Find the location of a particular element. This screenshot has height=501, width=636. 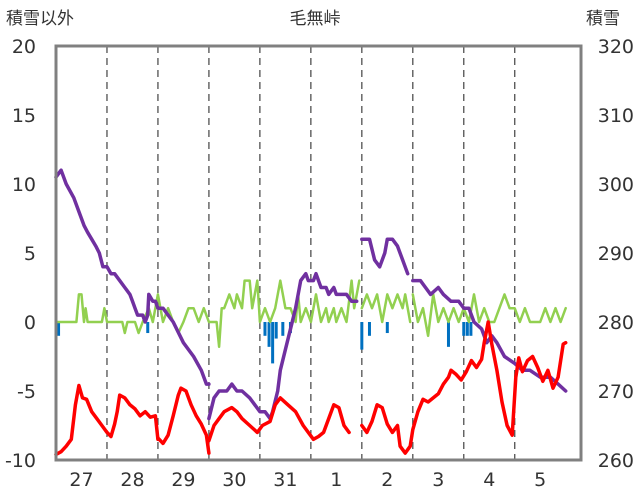

right-axis-title: 積雪 is located at coordinates (603, 19).